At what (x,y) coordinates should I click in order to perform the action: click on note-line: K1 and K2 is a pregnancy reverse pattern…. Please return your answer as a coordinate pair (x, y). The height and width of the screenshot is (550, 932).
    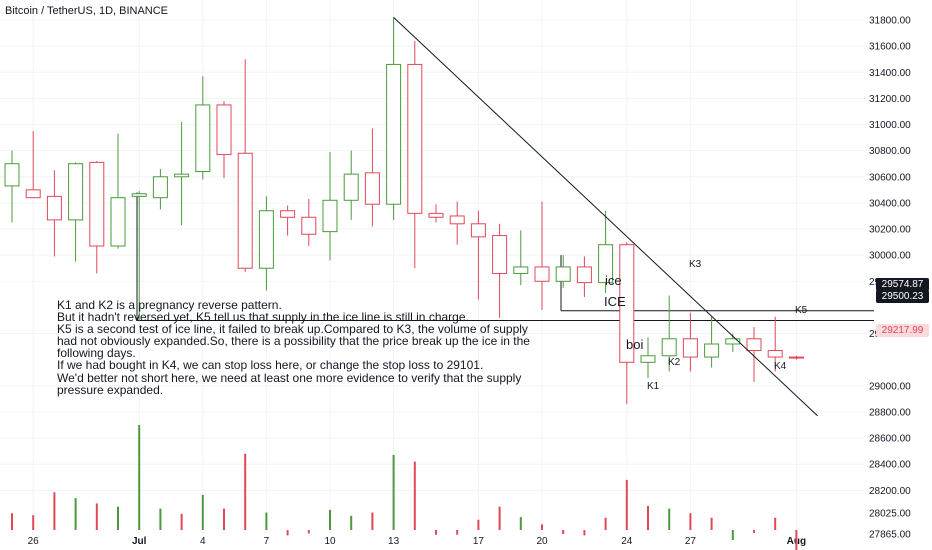
    Looking at the image, I should click on (169, 305).